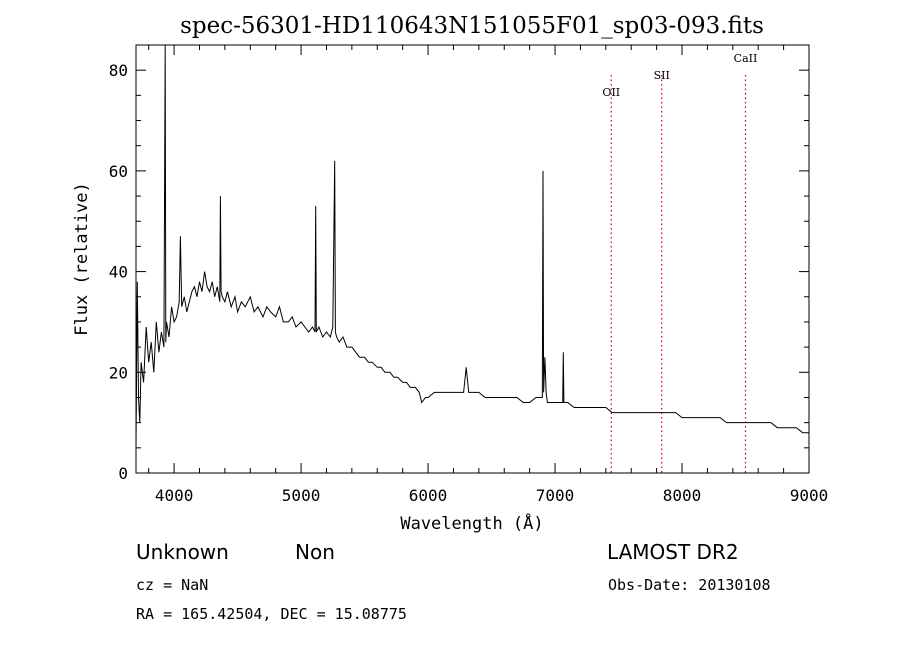 Image resolution: width=900 pixels, height=650 pixels. I want to click on x-tick-label: 8000, so click(682, 495).